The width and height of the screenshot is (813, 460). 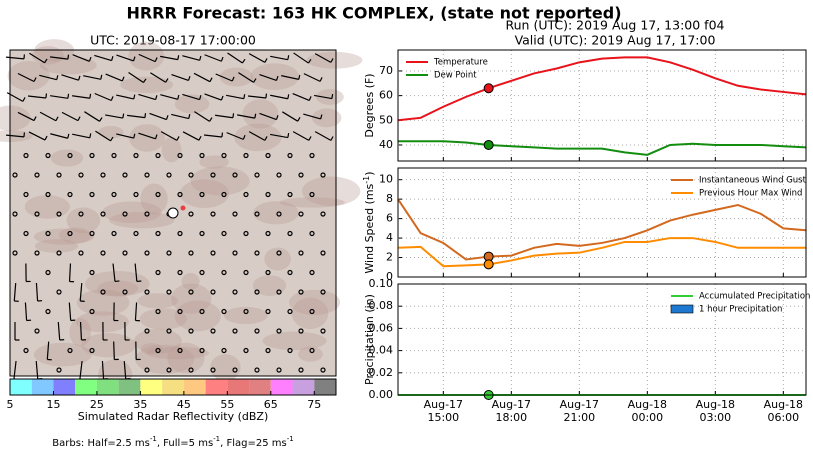 What do you see at coordinates (750, 194) in the screenshot?
I see `legend-label: Previous Hour Max Wind` at bounding box center [750, 194].